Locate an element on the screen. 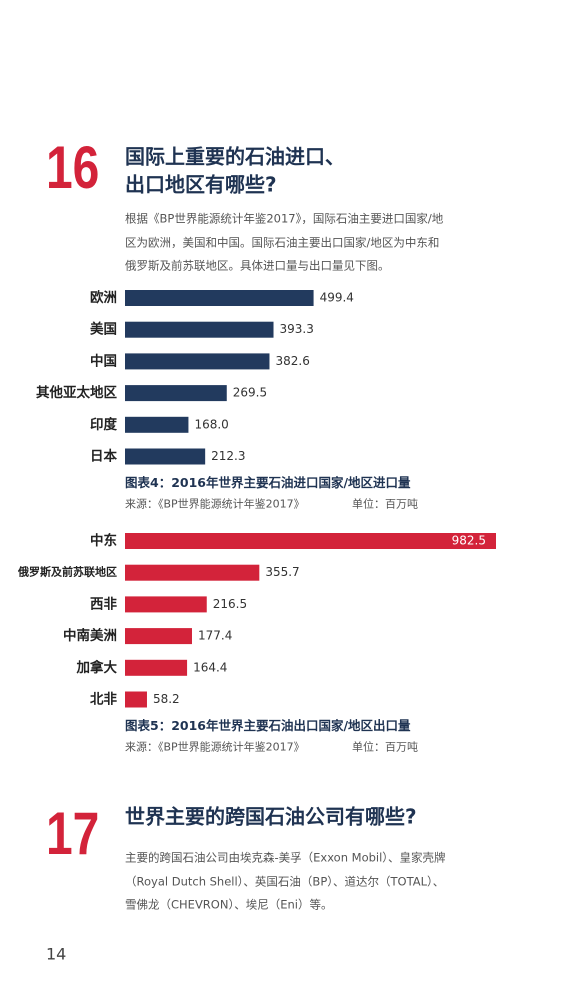 The height and width of the screenshot is (999, 571). value-label: 168.0 is located at coordinates (211, 424).